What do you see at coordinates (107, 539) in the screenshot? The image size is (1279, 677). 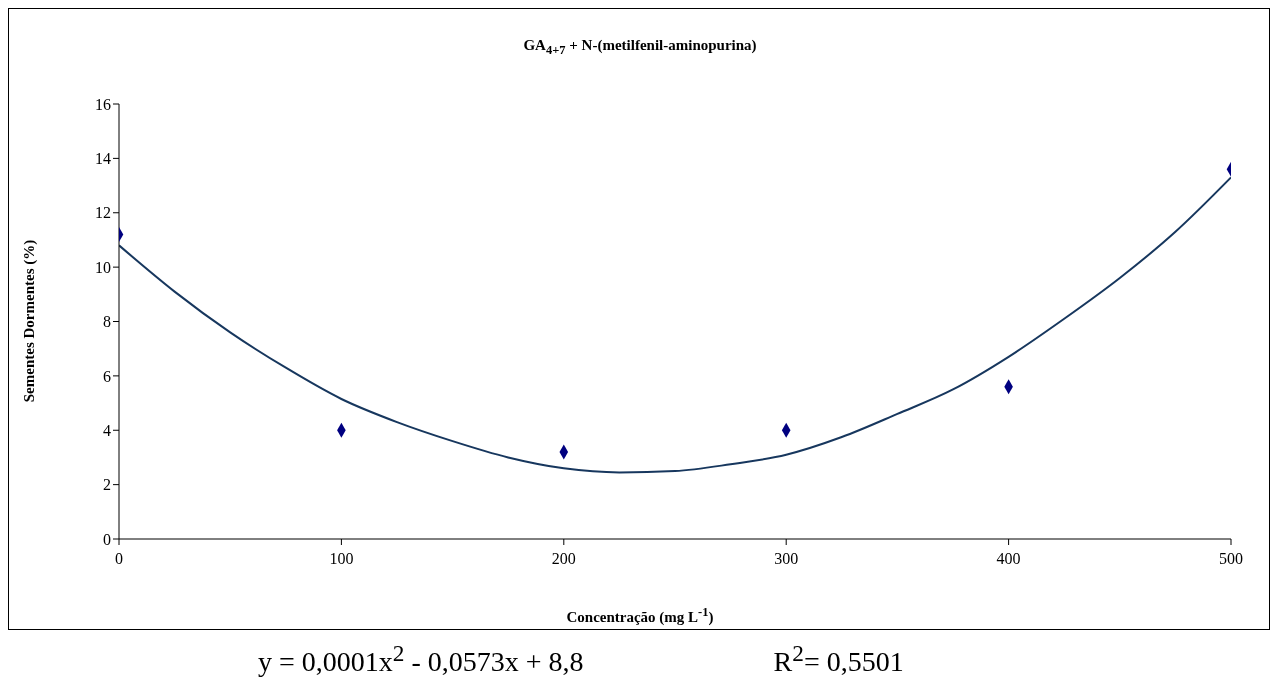 I see `y-tick-label: 0` at bounding box center [107, 539].